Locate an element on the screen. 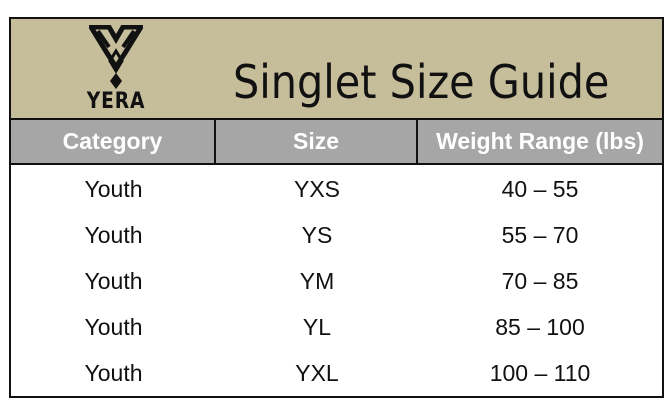  cell-weight: 40 – 55 is located at coordinates (540, 188).